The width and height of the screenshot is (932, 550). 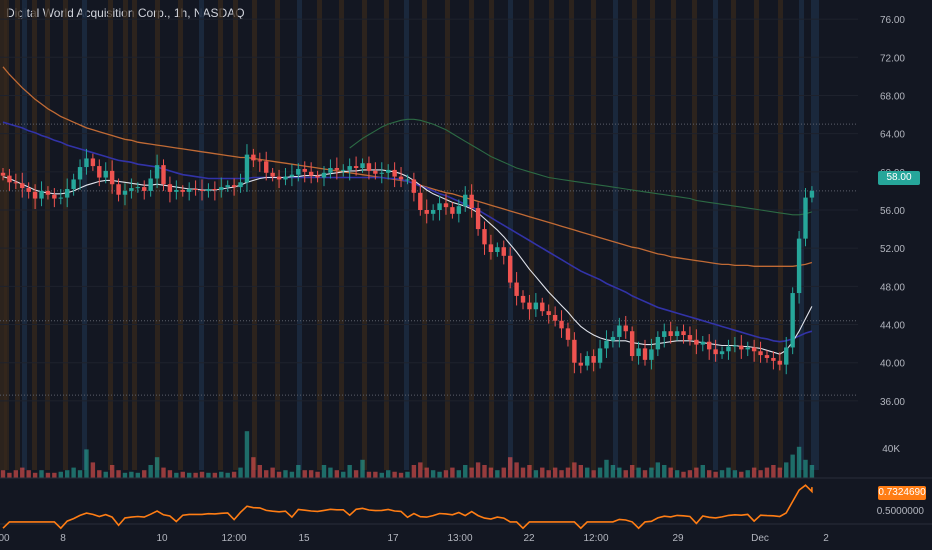 I want to click on price-tick-label: 48.00, so click(x=892, y=287).